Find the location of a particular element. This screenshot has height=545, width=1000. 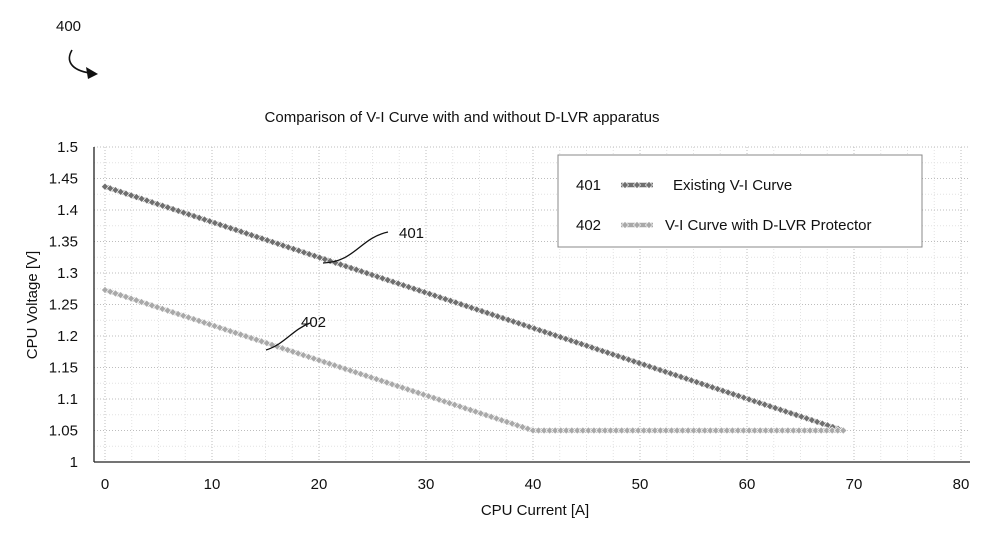

x-axis-label: CPU Current [A] is located at coordinates (535, 510).